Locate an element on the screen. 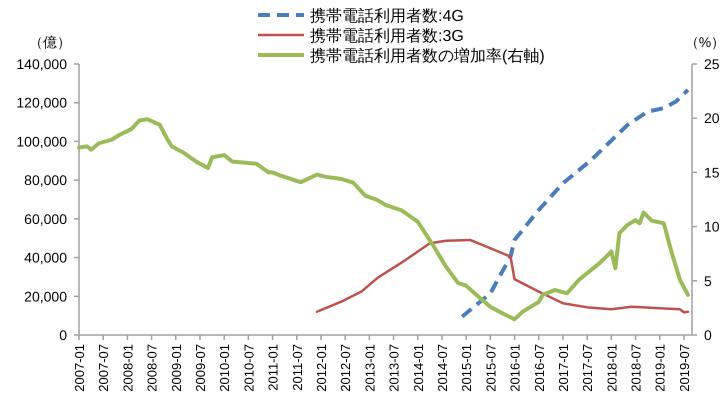 The image size is (722, 411). x-tick-label: 2010-07 is located at coordinates (248, 368).